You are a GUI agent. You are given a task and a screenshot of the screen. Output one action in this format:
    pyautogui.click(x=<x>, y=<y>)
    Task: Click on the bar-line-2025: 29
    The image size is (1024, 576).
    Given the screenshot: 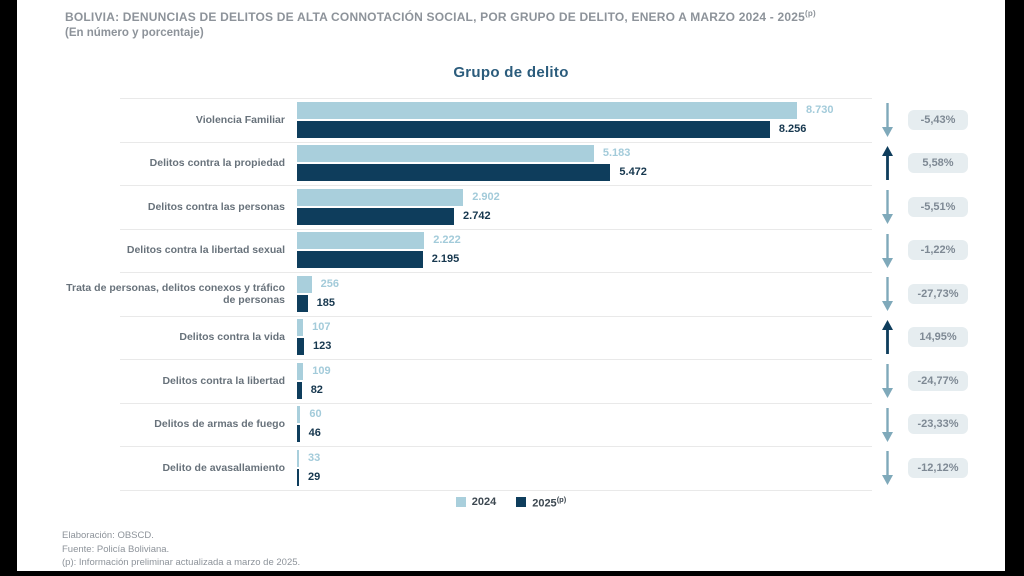 What is the action you would take?
    pyautogui.click(x=586, y=477)
    